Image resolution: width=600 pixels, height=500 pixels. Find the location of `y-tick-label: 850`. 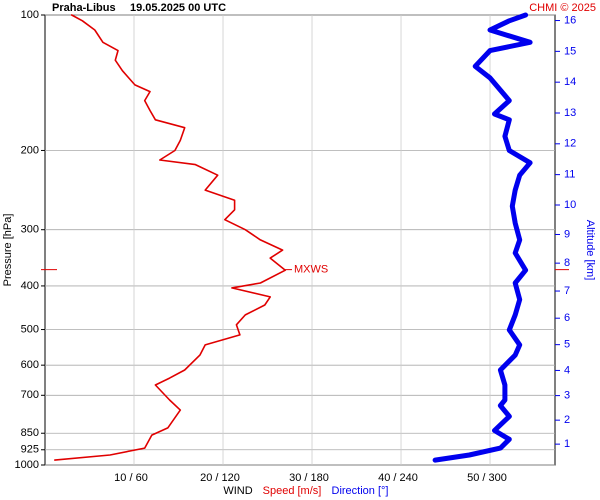

y-tick-label: 850 is located at coordinates (30, 433).